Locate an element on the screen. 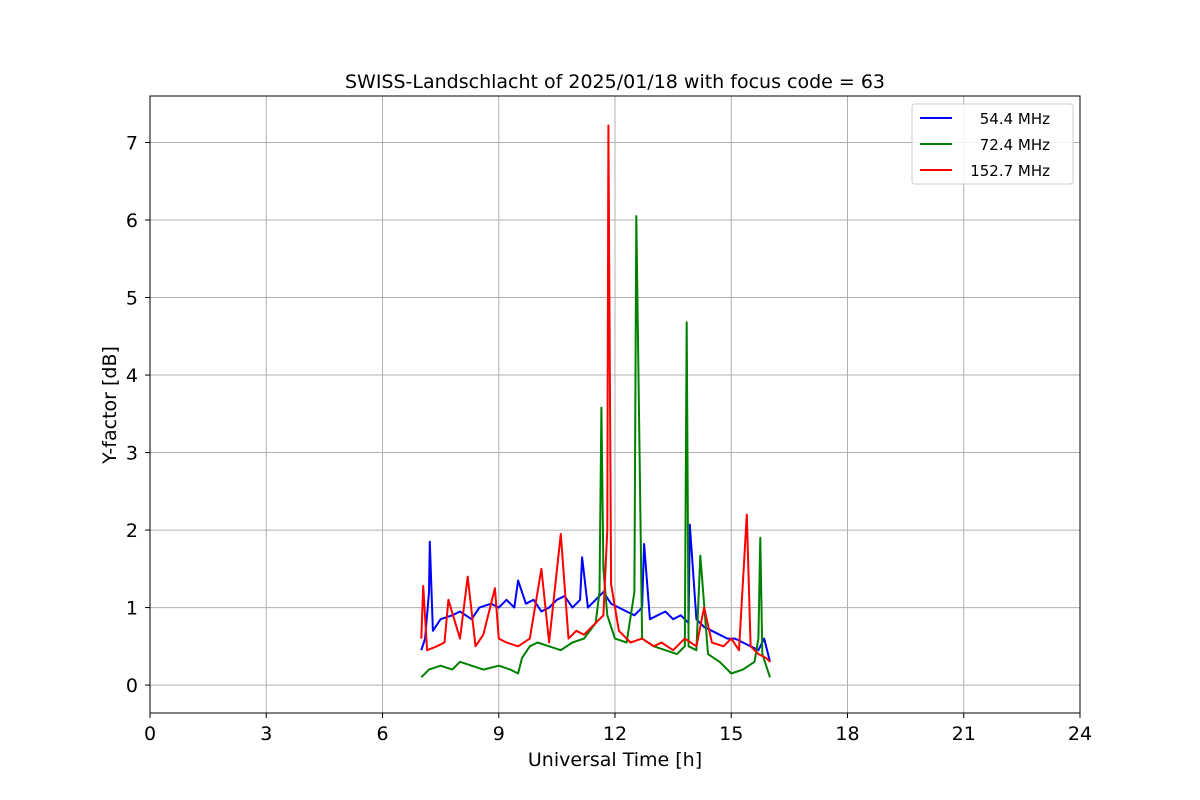  x-axis-label: Universal Time [h] is located at coordinates (615, 760).